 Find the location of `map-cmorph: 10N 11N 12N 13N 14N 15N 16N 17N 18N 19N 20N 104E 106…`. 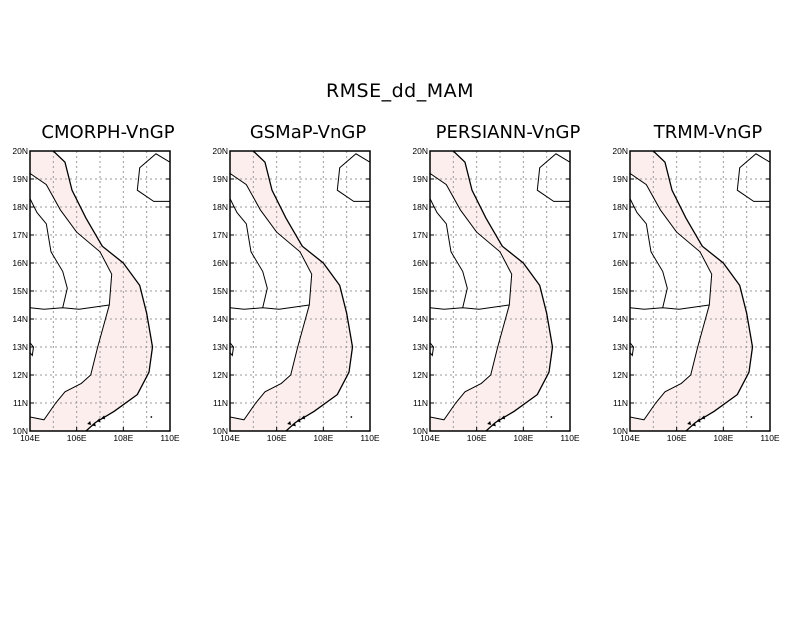

map-cmorph: 10N 11N 12N 13N 14N 15N 16N 17N 18N 19N 20N 104E 106… is located at coordinates (96, 294).